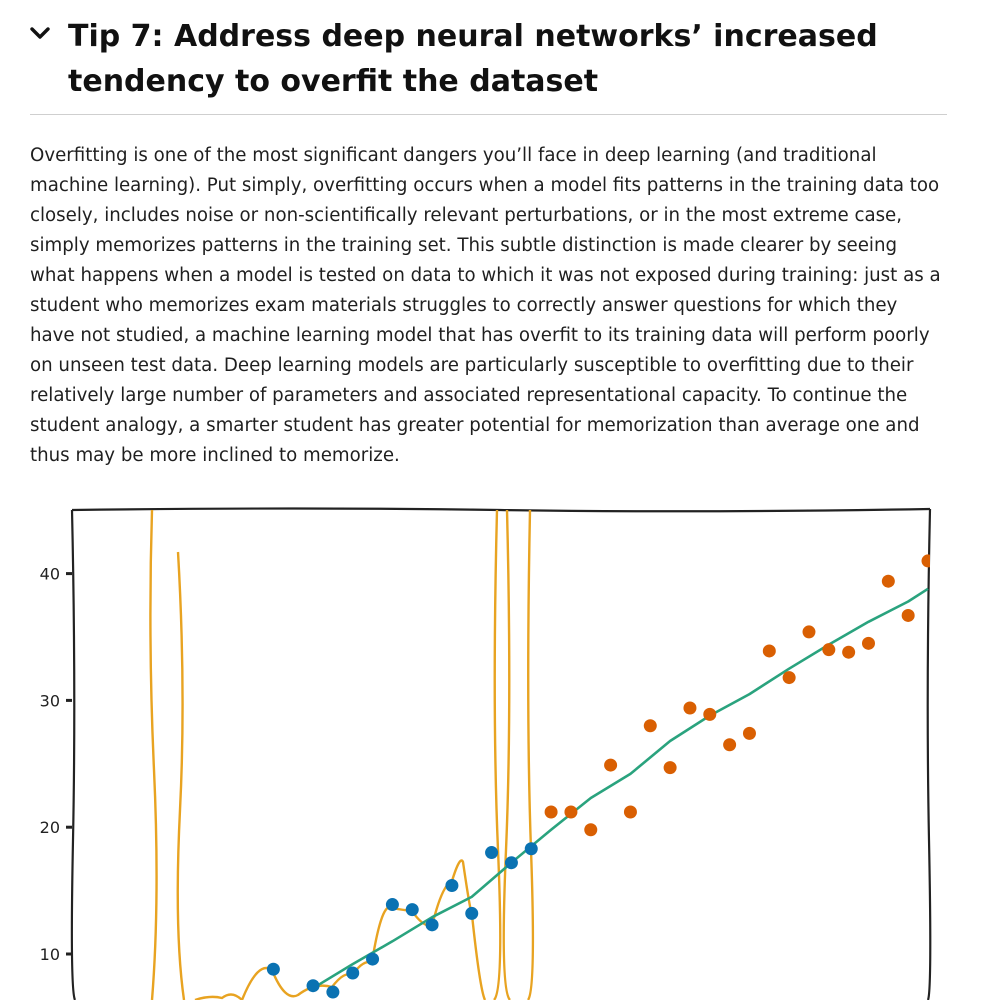  What do you see at coordinates (340, 929) in the screenshot?
I see `overfit-curve` at bounding box center [340, 929].